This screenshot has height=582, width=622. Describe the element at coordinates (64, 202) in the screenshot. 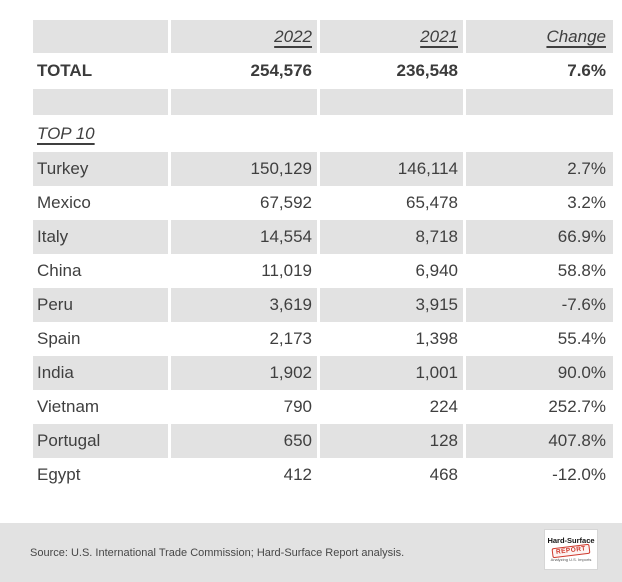

I see `country-name: Mexico` at that location.